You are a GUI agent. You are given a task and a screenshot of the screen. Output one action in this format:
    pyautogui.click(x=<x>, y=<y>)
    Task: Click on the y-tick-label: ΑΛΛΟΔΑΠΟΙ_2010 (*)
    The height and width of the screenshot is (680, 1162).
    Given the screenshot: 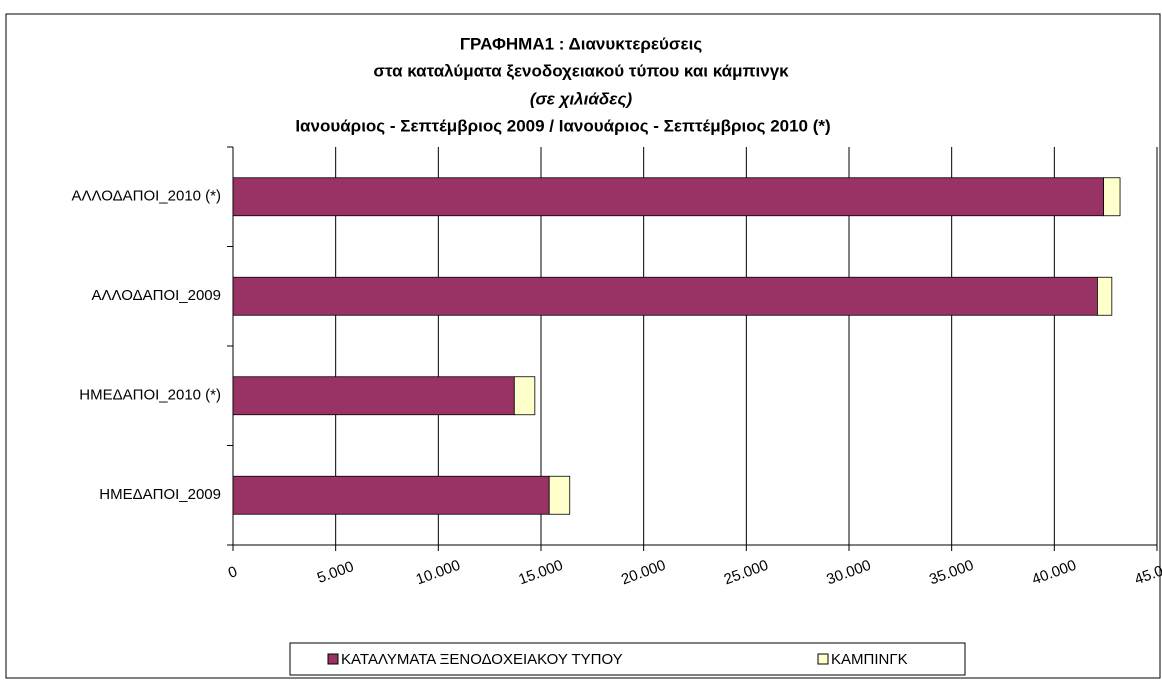 What is the action you would take?
    pyautogui.click(x=146, y=196)
    